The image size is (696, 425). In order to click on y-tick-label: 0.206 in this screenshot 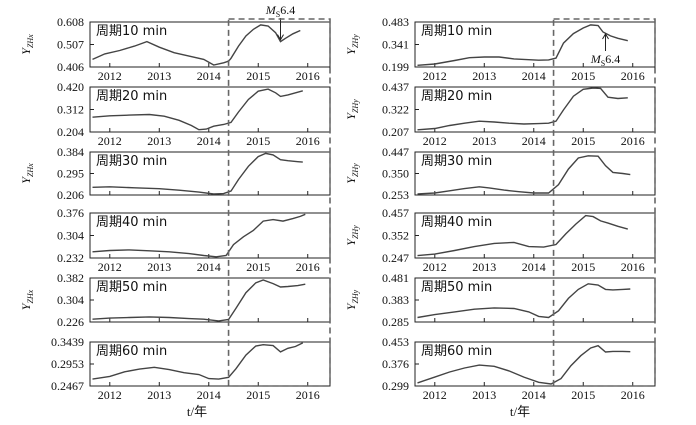, I will do `click(70, 195)`.